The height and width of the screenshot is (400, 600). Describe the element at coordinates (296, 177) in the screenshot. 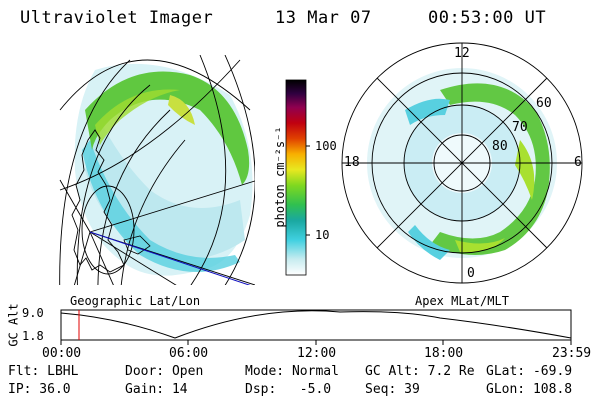

I see `colorbar` at that location.